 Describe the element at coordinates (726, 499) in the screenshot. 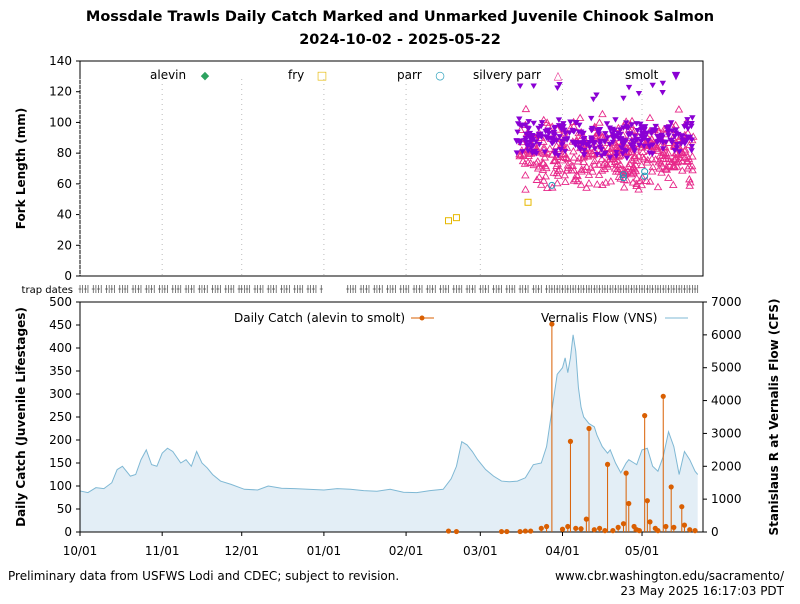

I see `y2-tick-label: 1000` at that location.